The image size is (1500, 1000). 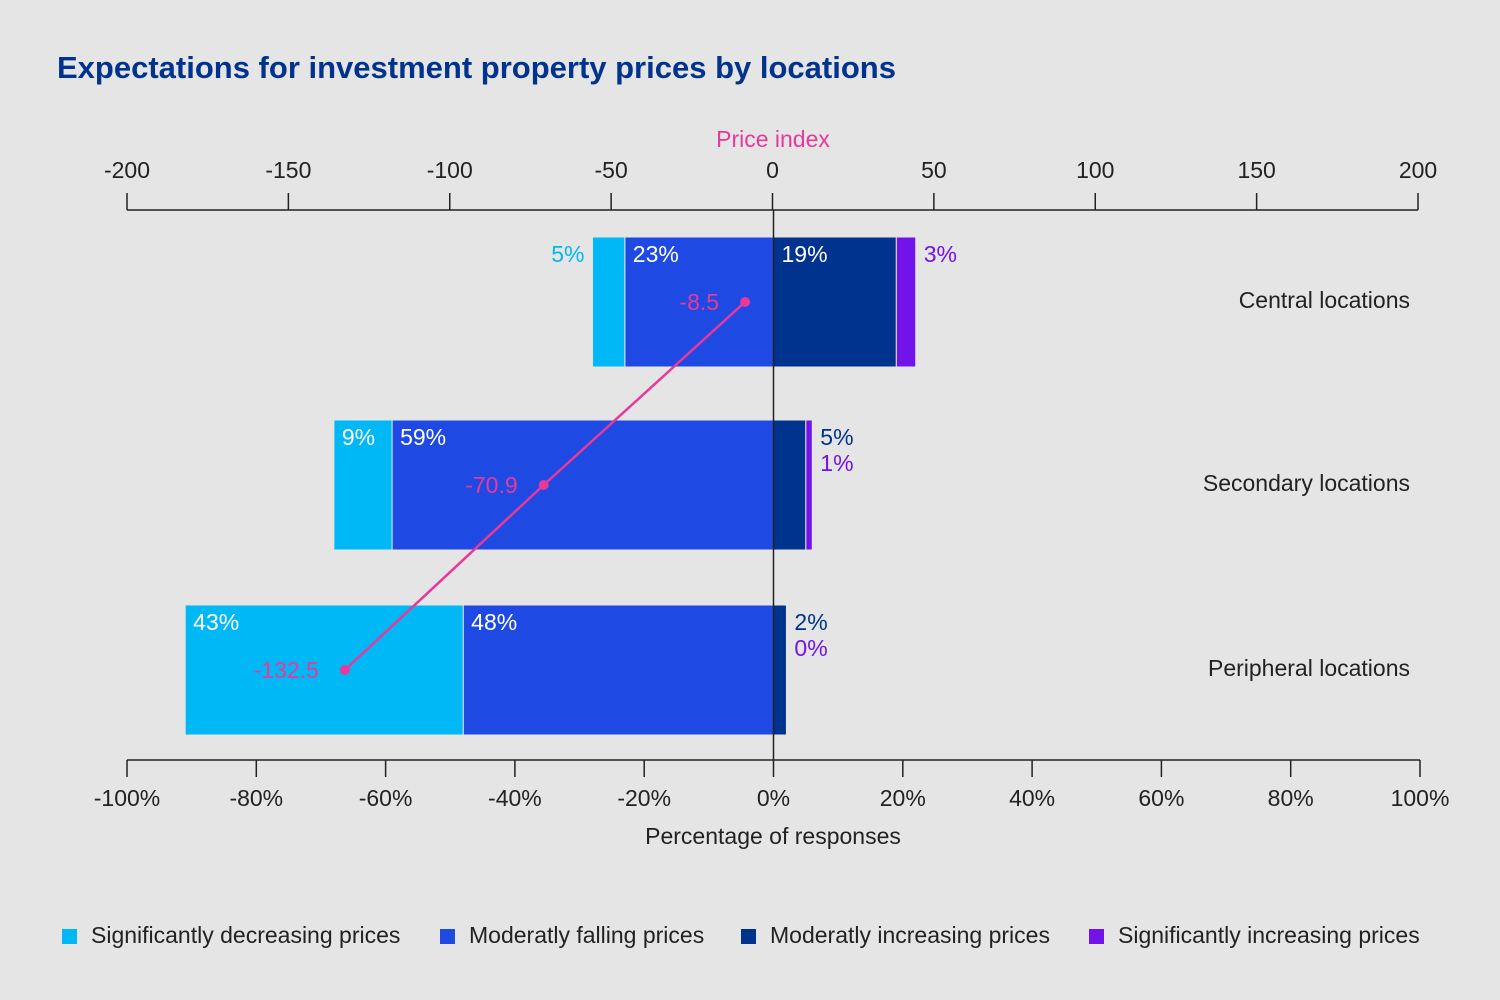 What do you see at coordinates (515, 798) in the screenshot?
I see `x-tick-label: -40%` at bounding box center [515, 798].